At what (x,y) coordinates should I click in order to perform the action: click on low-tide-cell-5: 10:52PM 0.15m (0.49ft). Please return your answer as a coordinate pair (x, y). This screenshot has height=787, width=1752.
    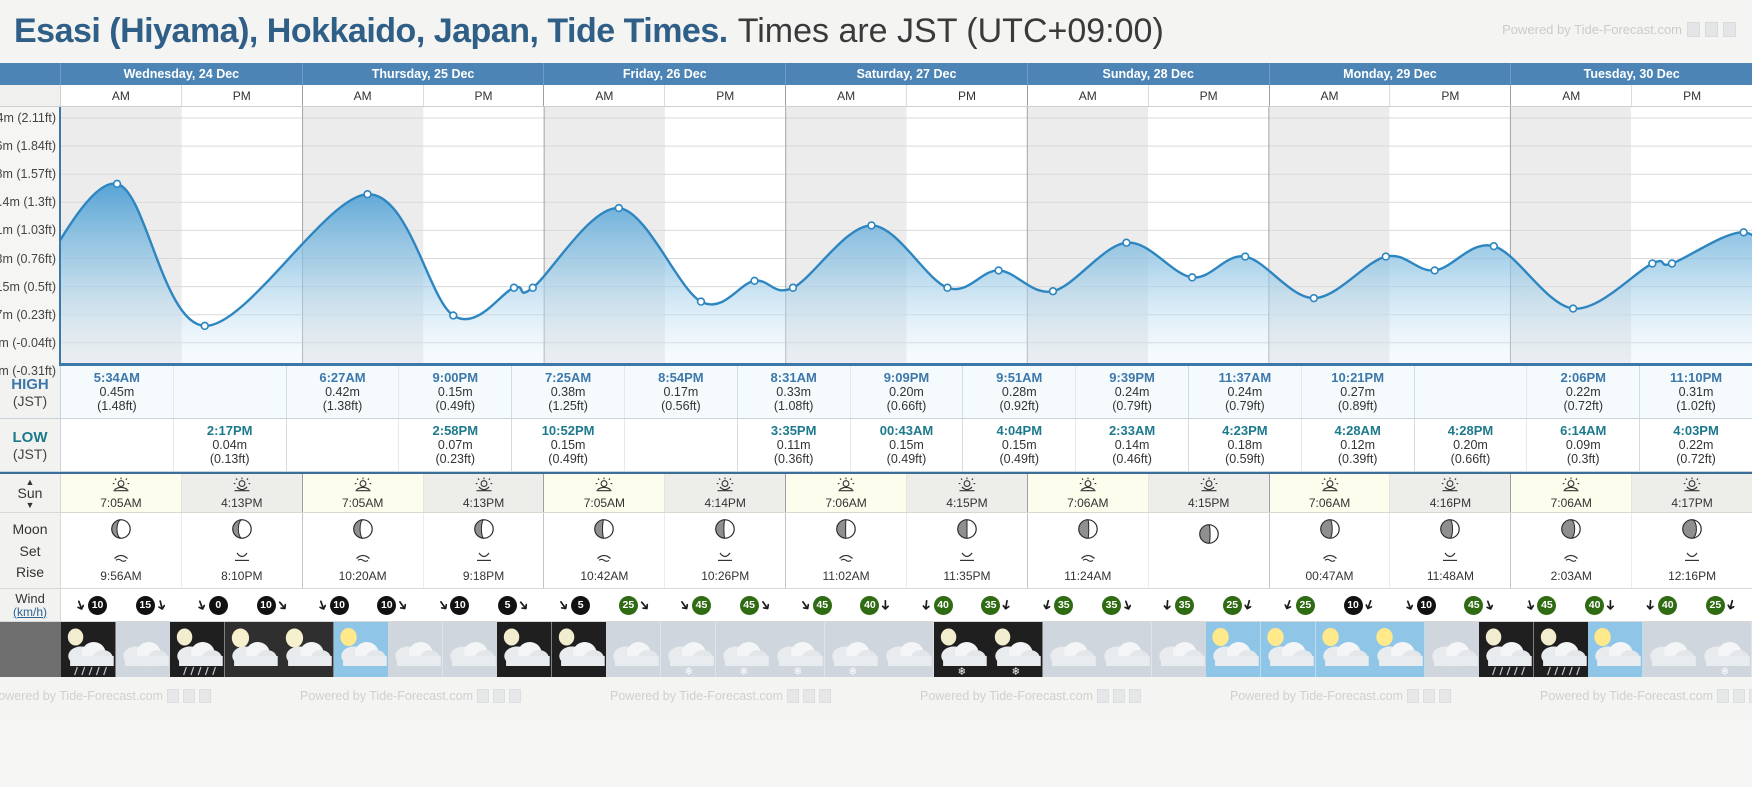
    Looking at the image, I should click on (568, 445).